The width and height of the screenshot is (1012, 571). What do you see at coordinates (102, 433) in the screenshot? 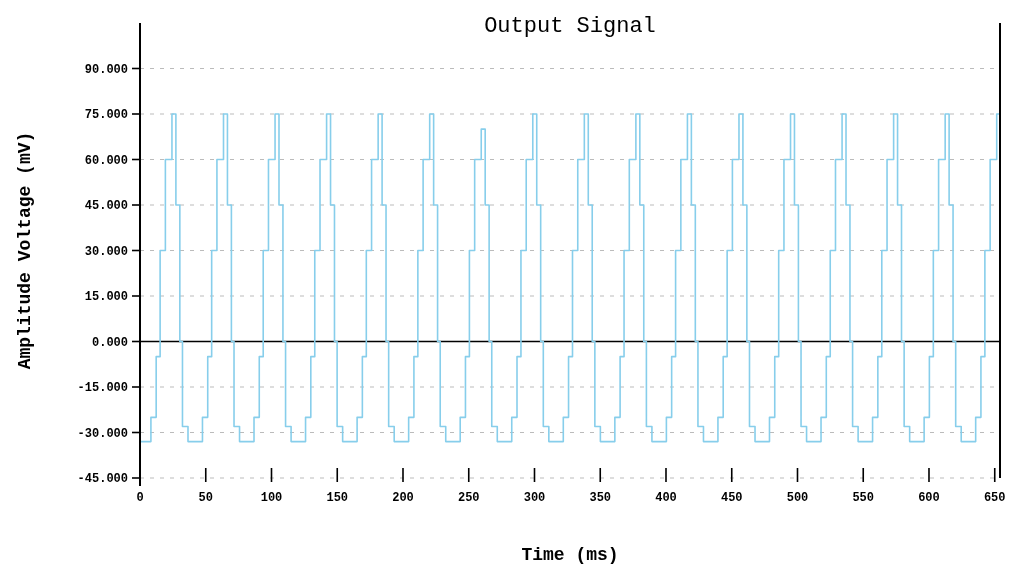
I see `y-tick-label: -30.000` at bounding box center [102, 433].